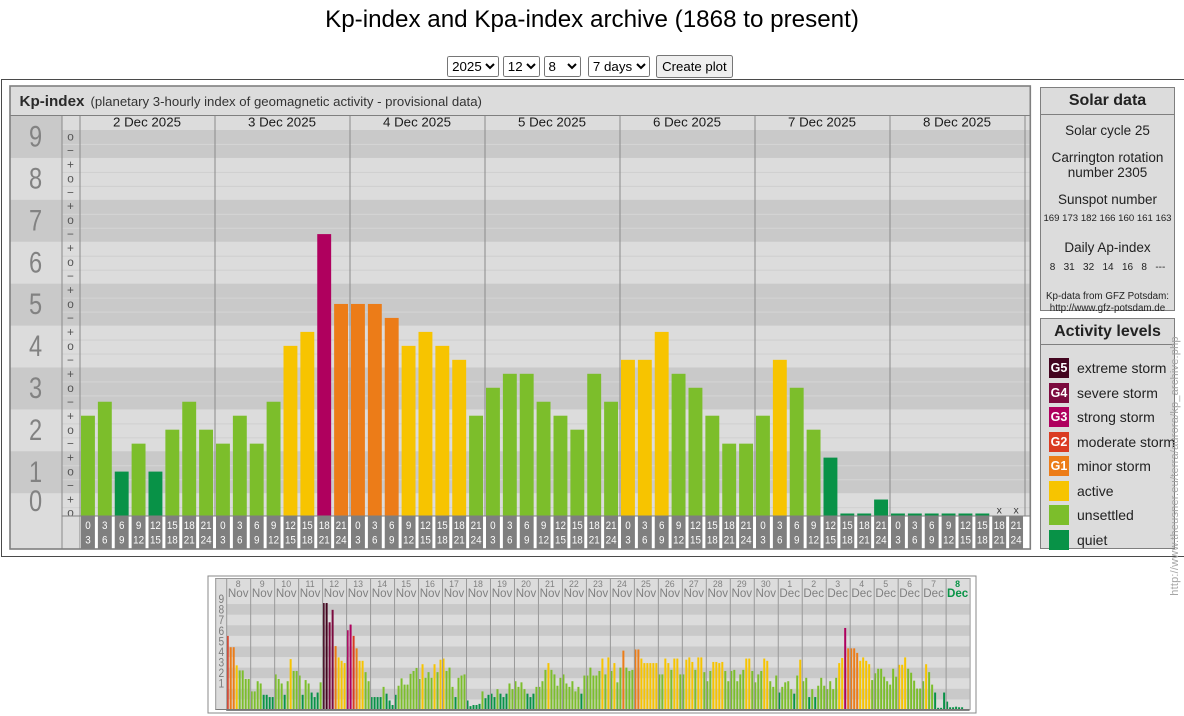 This screenshot has height=716, width=1184. Describe the element at coordinates (598, 584) in the screenshot. I see `svg-text: 23` at that location.